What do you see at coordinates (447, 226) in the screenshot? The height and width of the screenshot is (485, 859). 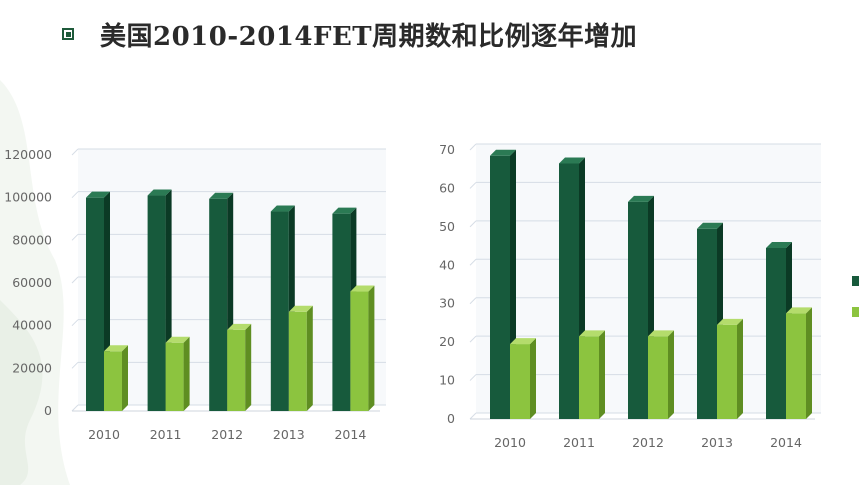 I see `y-tick-label: 50` at bounding box center [447, 226].